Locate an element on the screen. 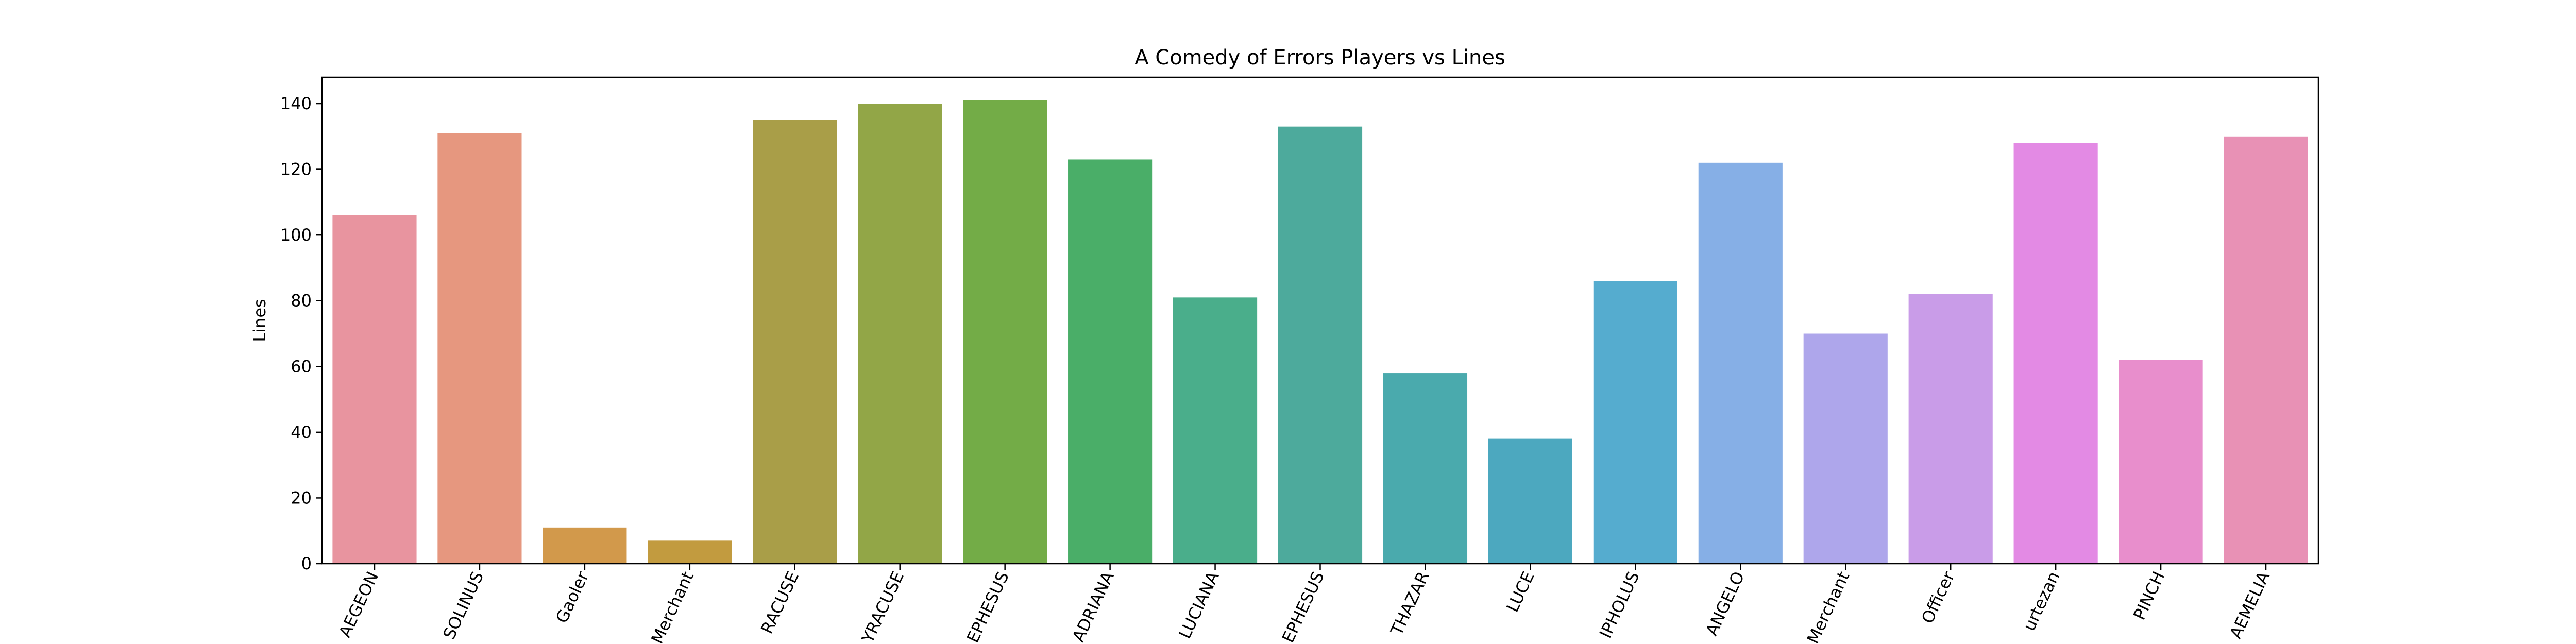 This screenshot has width=2576, height=644. x-tick-label: urtezan is located at coordinates (2041, 601).